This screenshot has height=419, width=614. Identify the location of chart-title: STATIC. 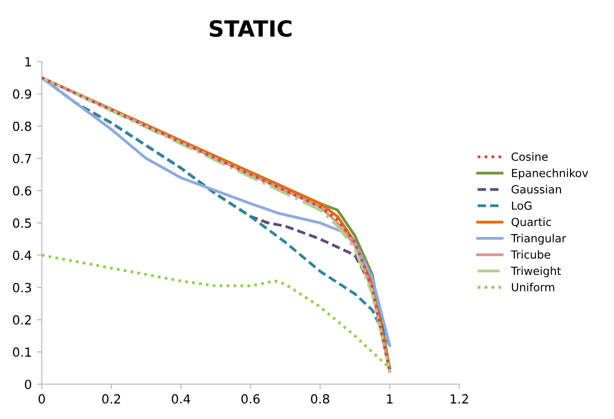
(251, 28).